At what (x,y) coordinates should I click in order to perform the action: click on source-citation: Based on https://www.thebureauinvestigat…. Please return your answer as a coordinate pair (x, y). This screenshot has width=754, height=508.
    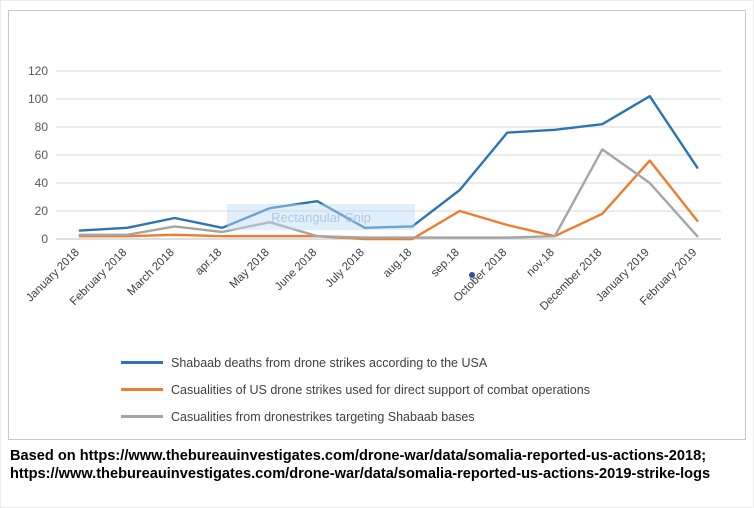
    Looking at the image, I should click on (380, 466).